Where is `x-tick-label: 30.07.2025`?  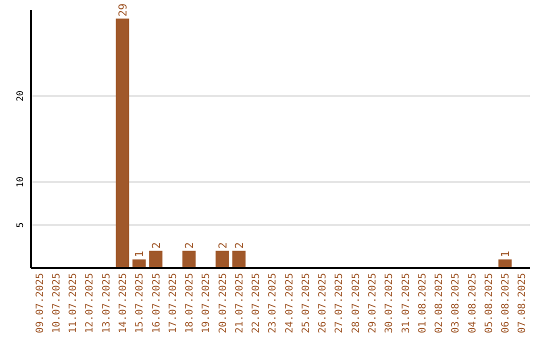
x-tick-label: 30.07.2025 is located at coordinates (390, 303).